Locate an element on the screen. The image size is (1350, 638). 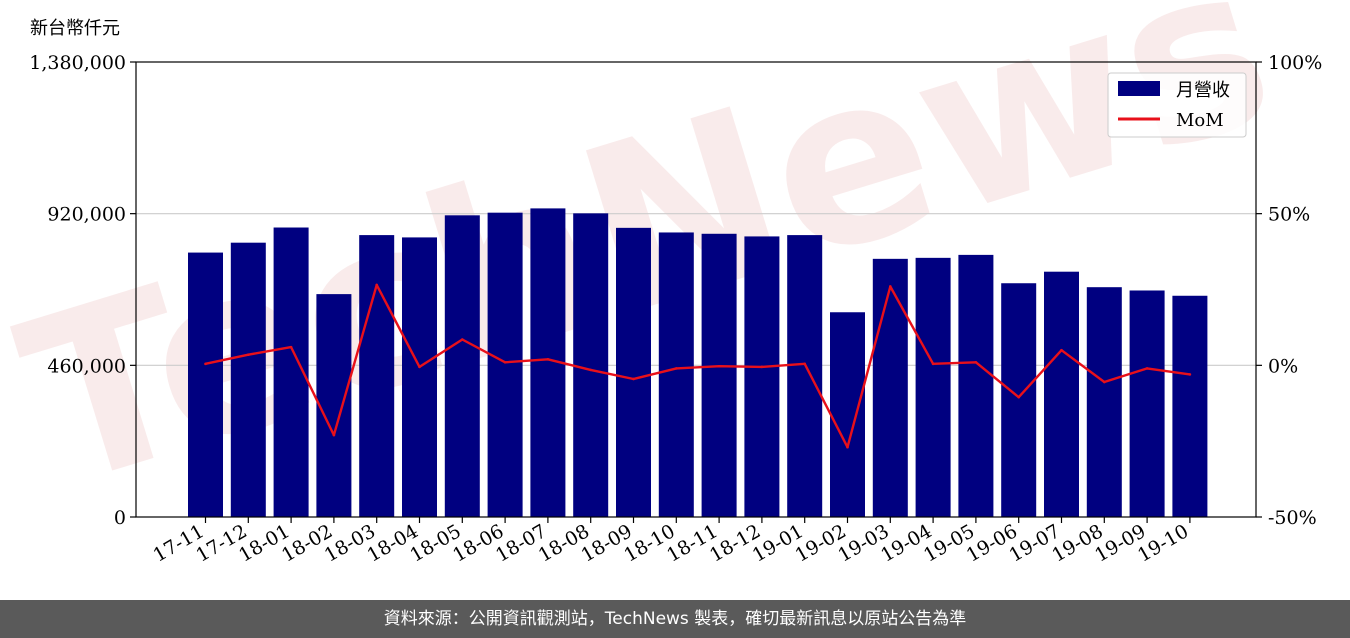
y-left-tick-label: 0 is located at coordinates (120, 518).